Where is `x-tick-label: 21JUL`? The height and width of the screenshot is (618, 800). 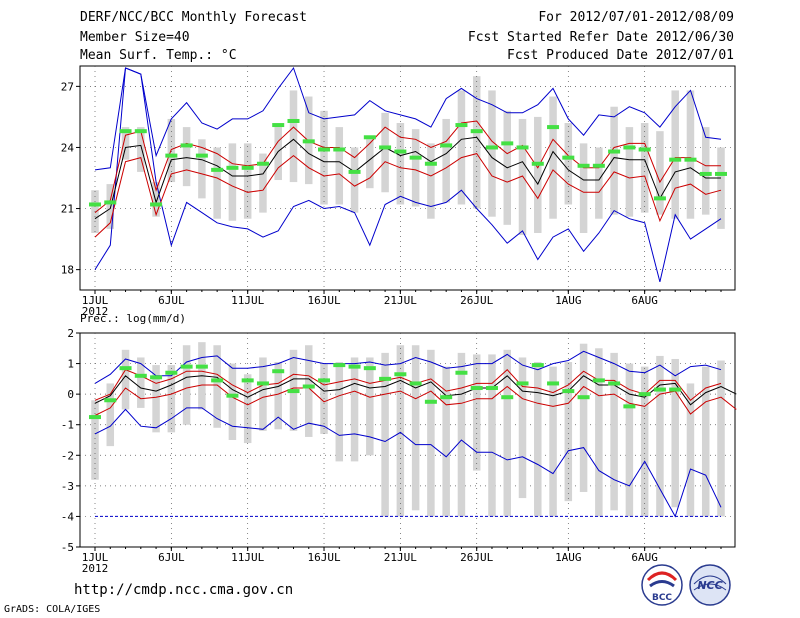 x-tick-label: 21JUL is located at coordinates (400, 300).